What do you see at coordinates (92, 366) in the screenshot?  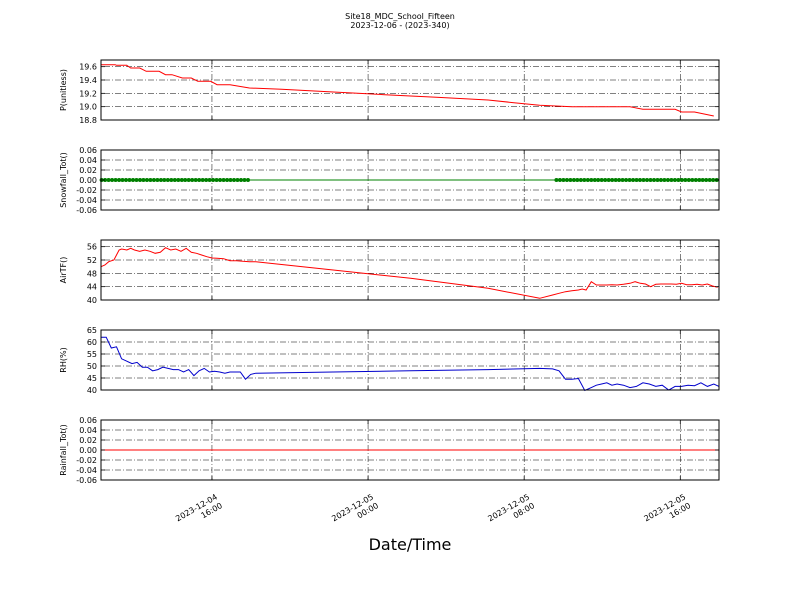 I see `y-tick-label-4-3: 50` at bounding box center [92, 366].